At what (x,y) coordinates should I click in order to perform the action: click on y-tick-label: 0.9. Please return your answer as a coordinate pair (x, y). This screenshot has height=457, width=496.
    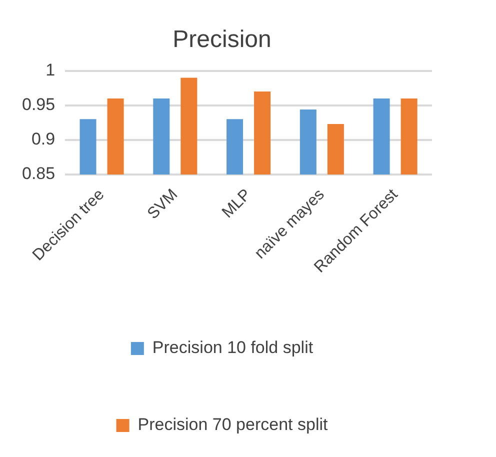
    Looking at the image, I should click on (43, 139).